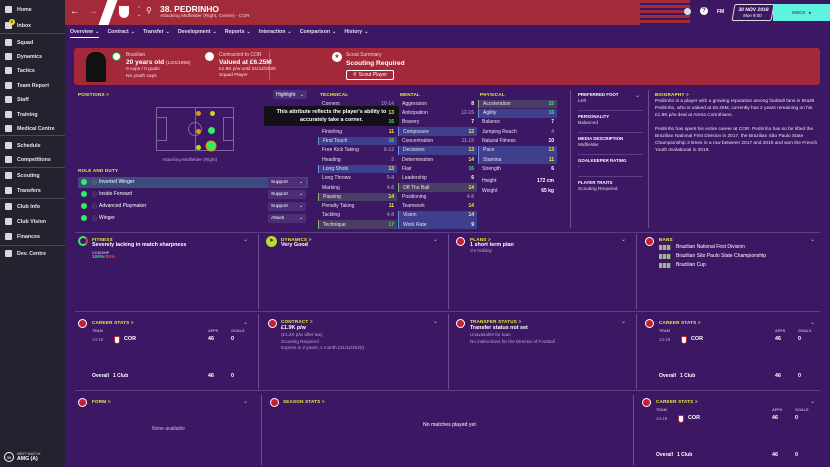  Describe the element at coordinates (437, 187) in the screenshot. I see `attribute-row: Off The Ball 14` at that location.